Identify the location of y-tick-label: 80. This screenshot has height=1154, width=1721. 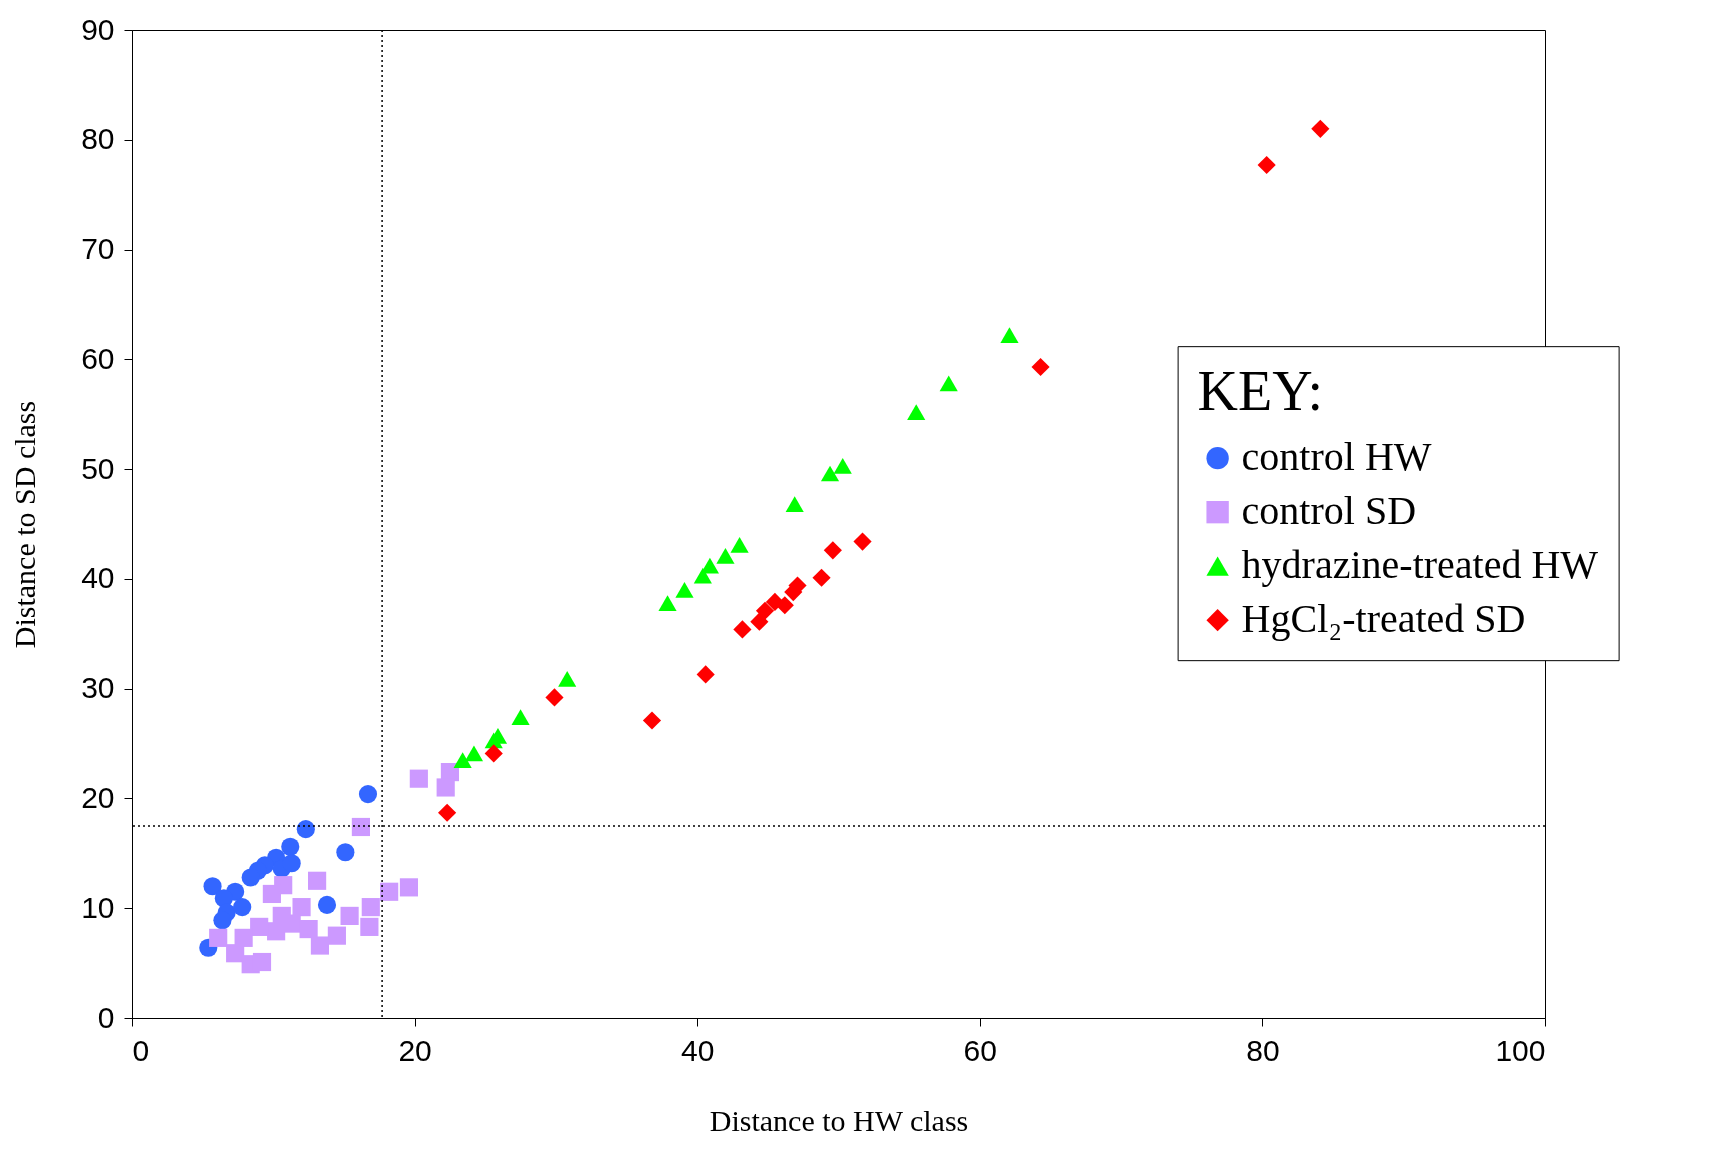
(98, 139).